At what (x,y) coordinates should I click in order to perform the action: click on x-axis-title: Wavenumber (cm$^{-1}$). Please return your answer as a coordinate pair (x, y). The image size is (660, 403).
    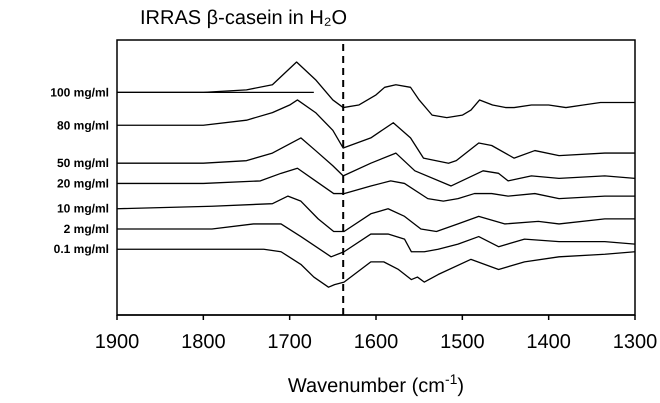
    Looking at the image, I should click on (376, 384).